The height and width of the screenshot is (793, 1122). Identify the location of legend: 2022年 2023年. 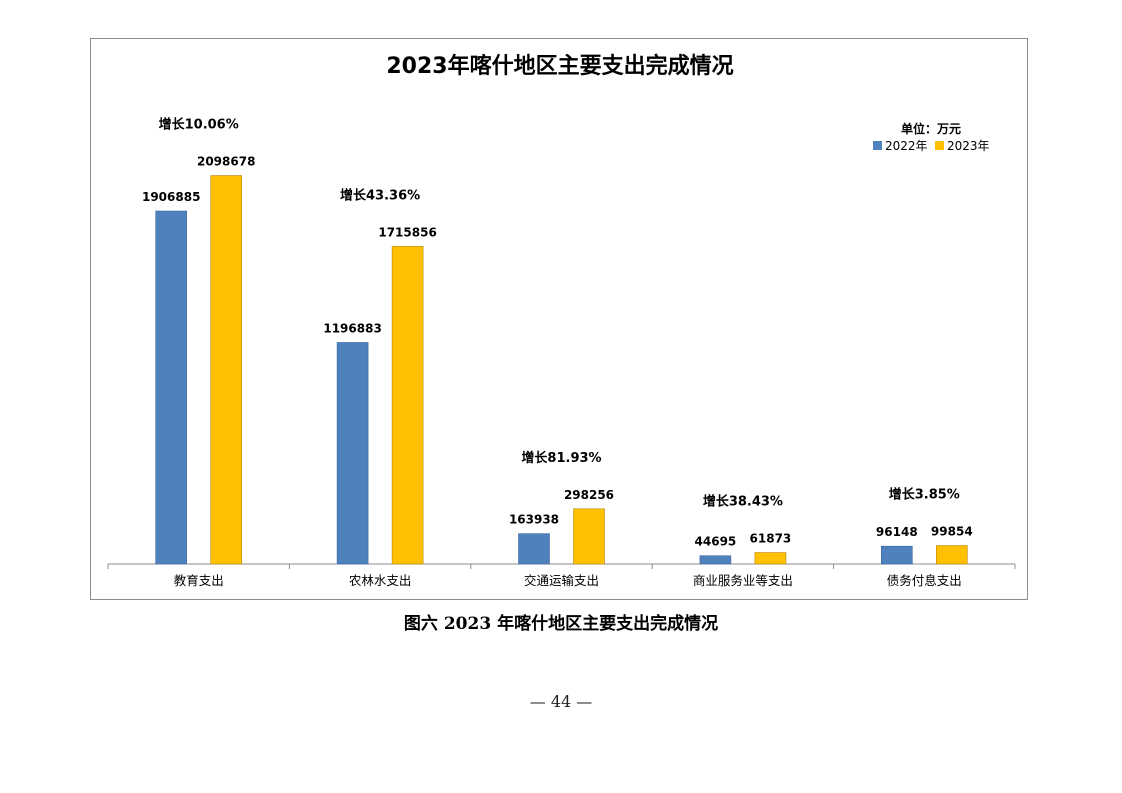
(931, 146).